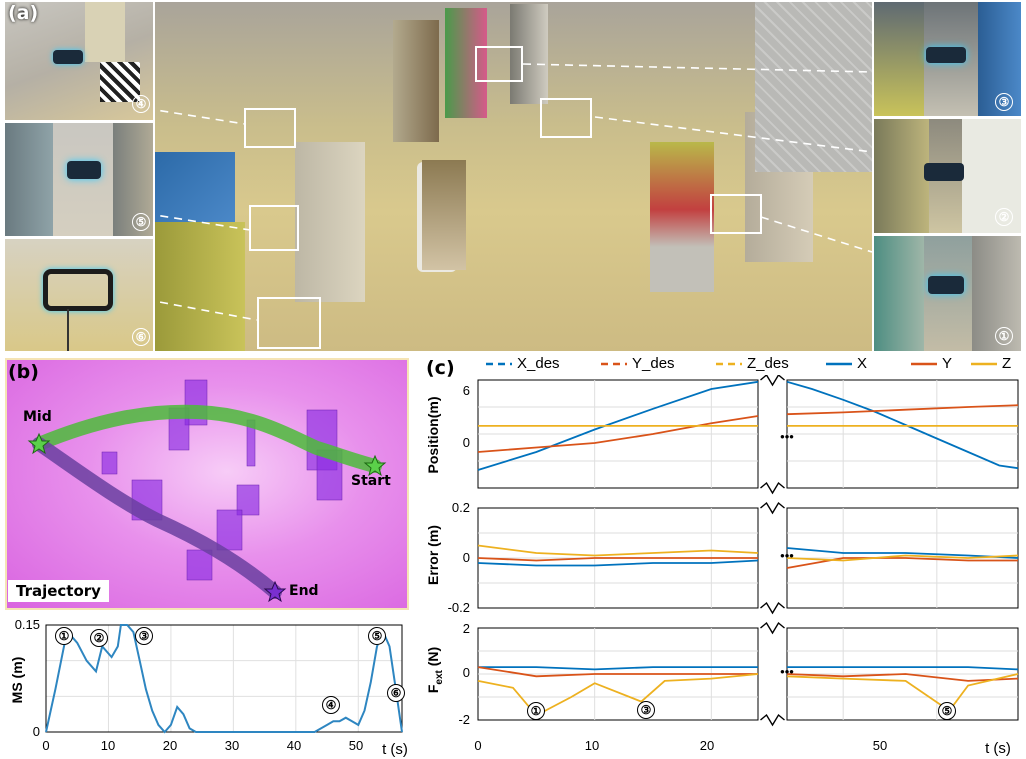 This screenshot has width=1026, height=759. Describe the element at coordinates (947, 711) in the screenshot. I see `force-marker-5: ⑤` at that location.